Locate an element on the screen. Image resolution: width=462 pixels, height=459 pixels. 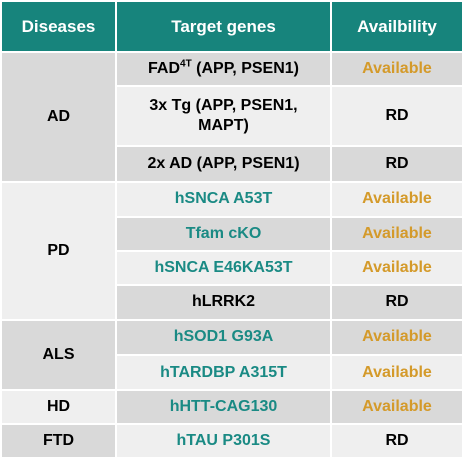
table-row: 3x Tg (APP, PSEN1, MAPT) RD is located at coordinates (231, 116).